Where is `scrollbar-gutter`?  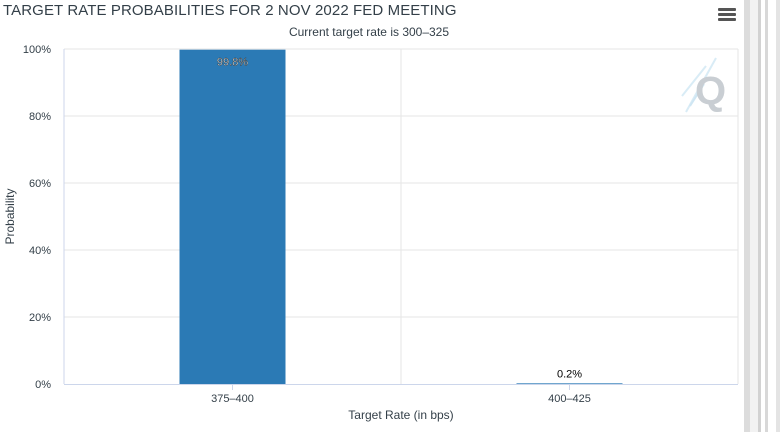
scrollbar-gutter is located at coordinates (754, 216).